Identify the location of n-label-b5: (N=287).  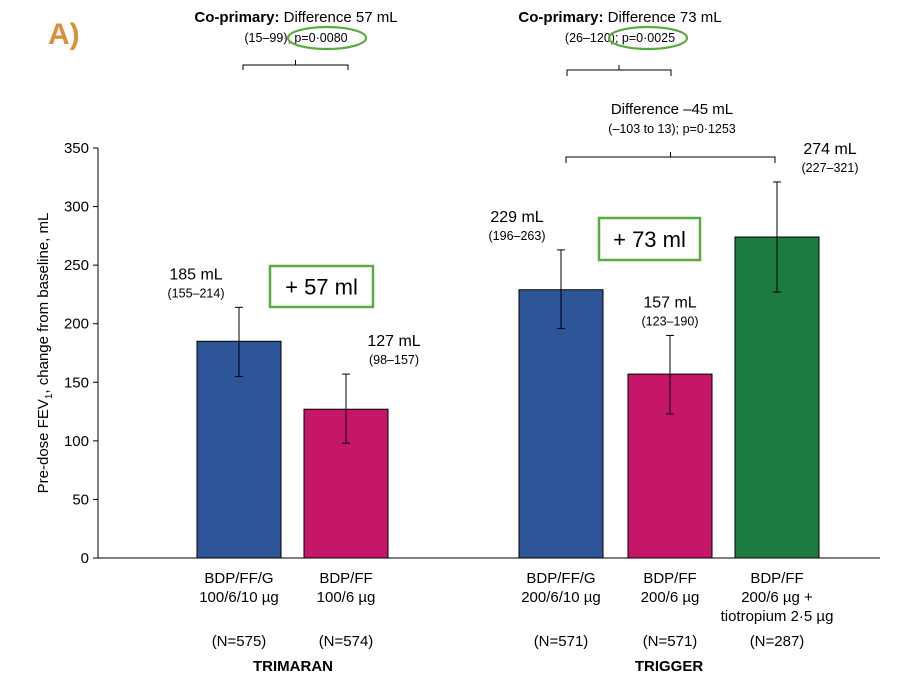
(777, 641).